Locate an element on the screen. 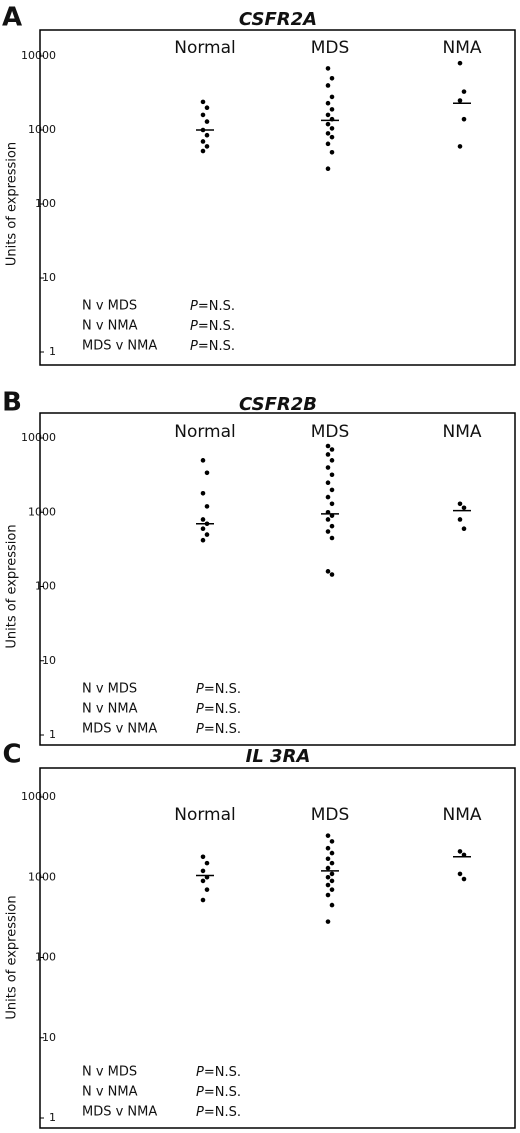 The height and width of the screenshot is (1133, 520). panel-label: B is located at coordinates (12, 403).